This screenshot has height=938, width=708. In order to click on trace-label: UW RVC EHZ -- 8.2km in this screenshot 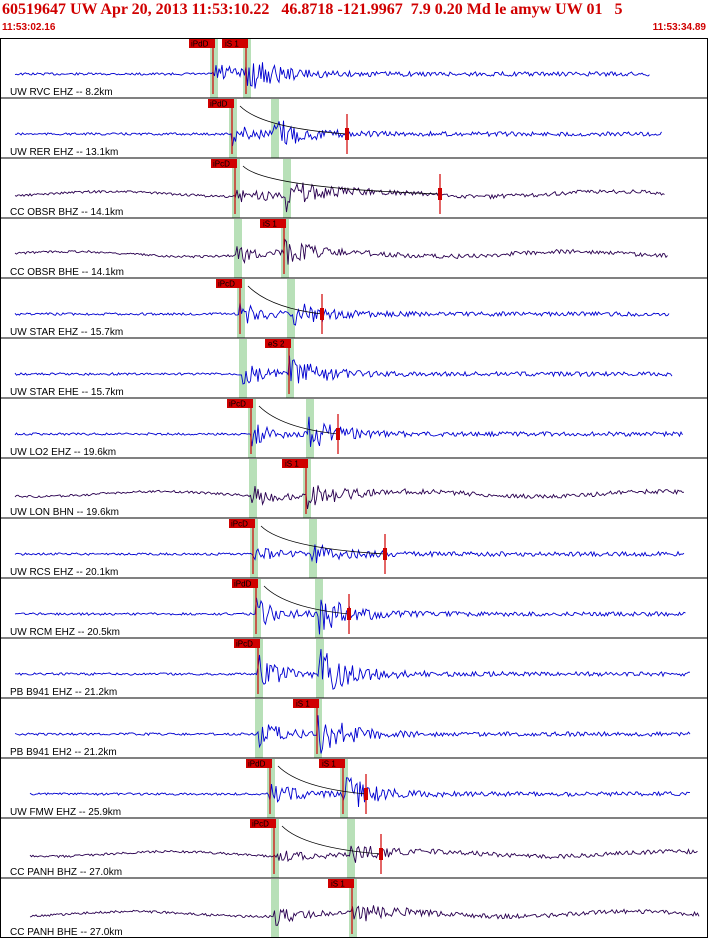, I will do `click(61, 92)`.